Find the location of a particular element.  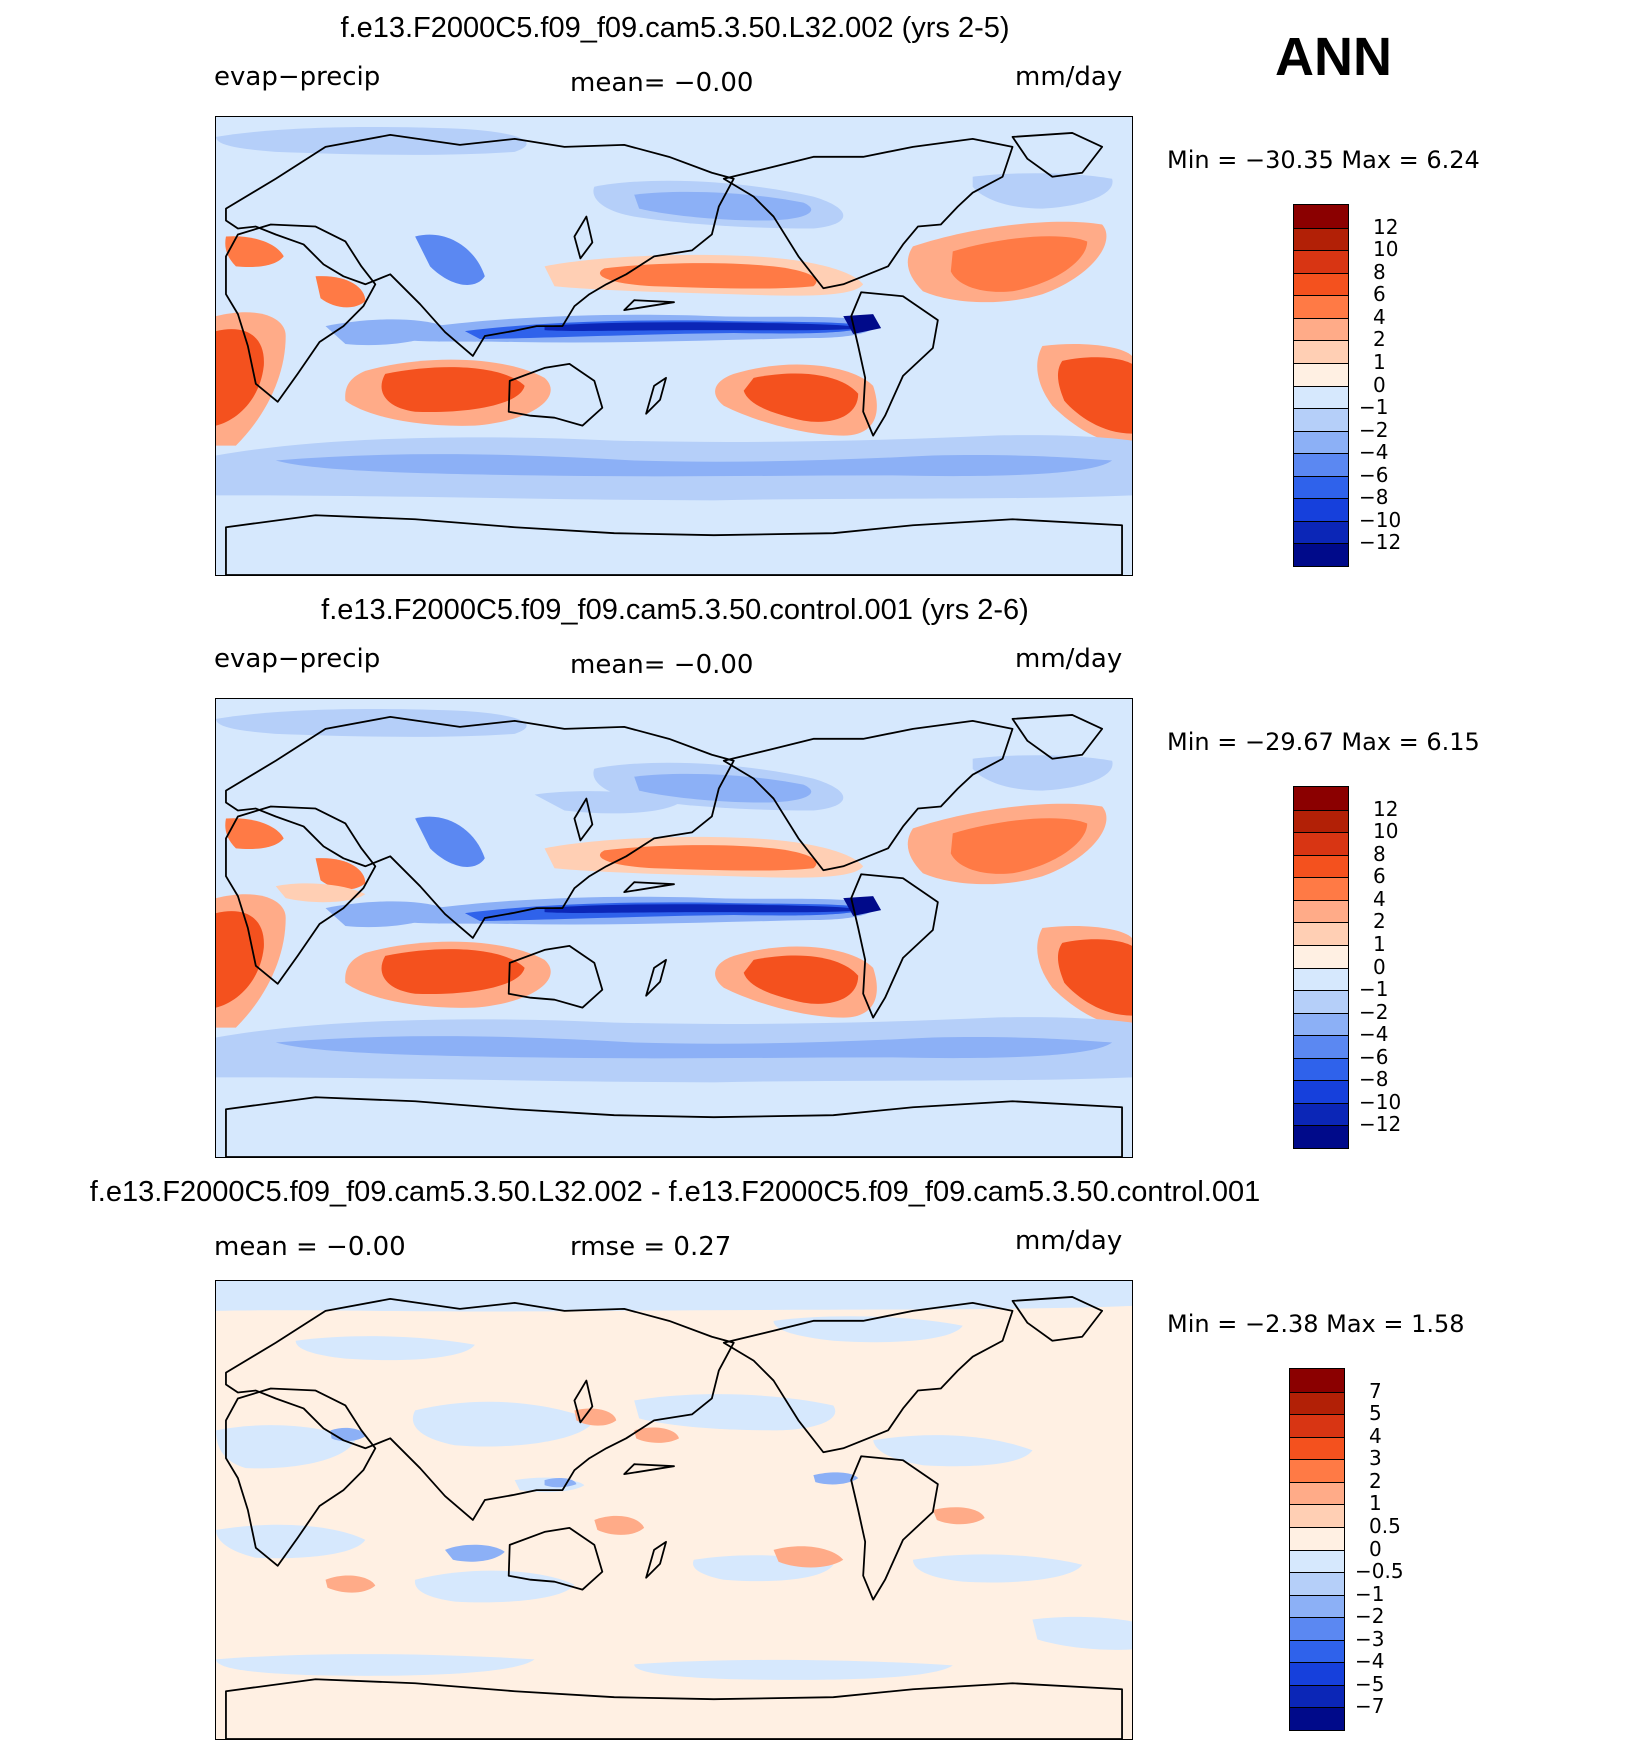

panel-3-colorbar is located at coordinates (1317, 1549).